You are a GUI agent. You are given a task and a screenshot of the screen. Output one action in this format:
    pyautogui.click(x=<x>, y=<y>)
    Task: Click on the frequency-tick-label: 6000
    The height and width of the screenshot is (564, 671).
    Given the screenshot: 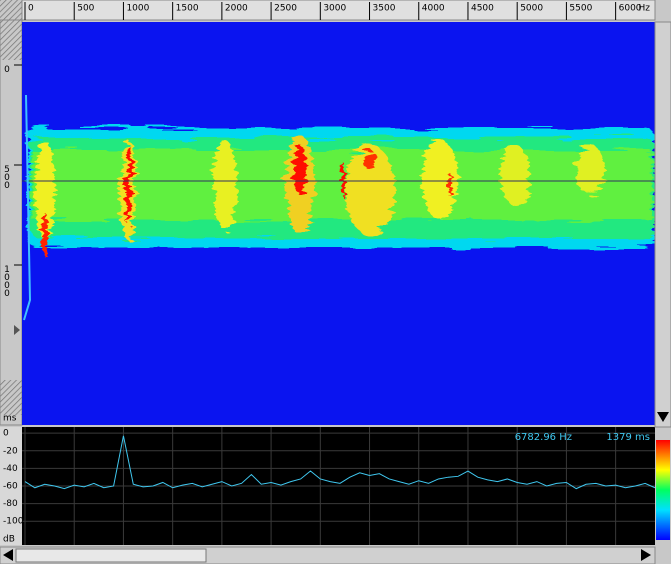 What is the action you would take?
    pyautogui.click(x=630, y=9)
    